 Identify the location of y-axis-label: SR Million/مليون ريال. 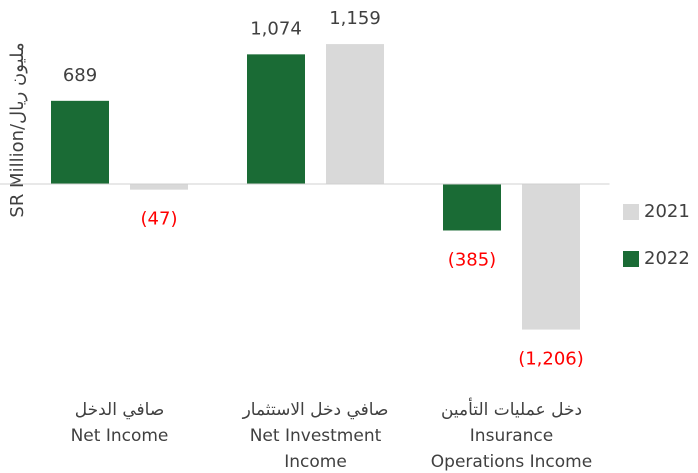
(17, 129).